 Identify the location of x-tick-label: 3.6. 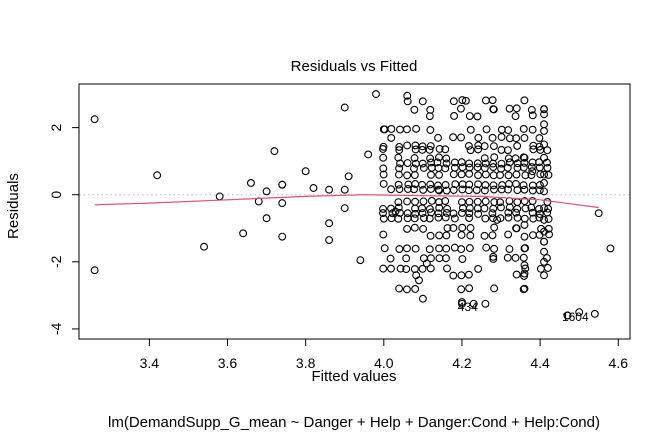
(228, 363).